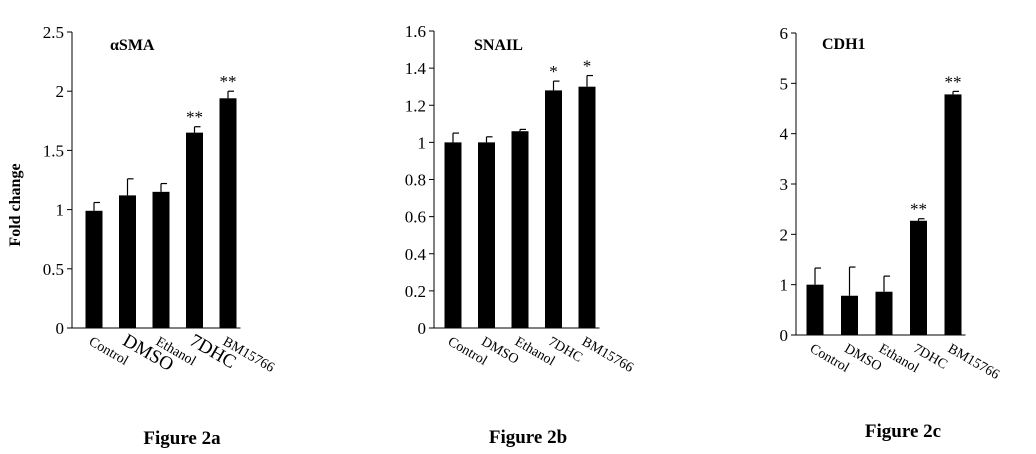 This screenshot has height=454, width=1036. Describe the element at coordinates (53, 150) in the screenshot. I see `y-tick-label: 1.5` at that location.